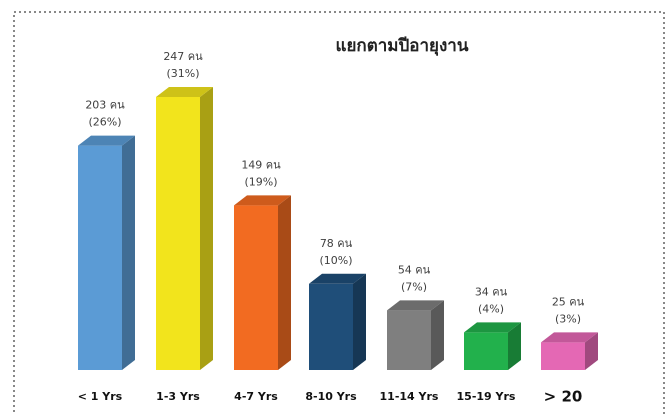 This screenshot has width=670, height=414. What do you see at coordinates (491, 291) in the screenshot?
I see `value-label: 34 คน` at bounding box center [491, 291].